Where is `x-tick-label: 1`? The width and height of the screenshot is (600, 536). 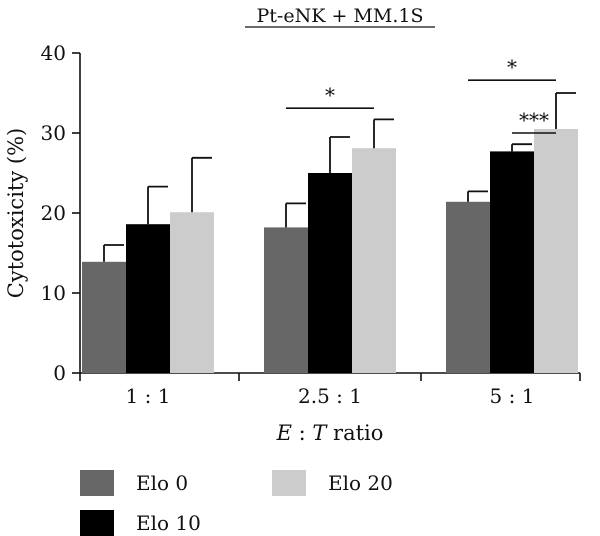 x-tick-label: 1 is located at coordinates (148, 396).